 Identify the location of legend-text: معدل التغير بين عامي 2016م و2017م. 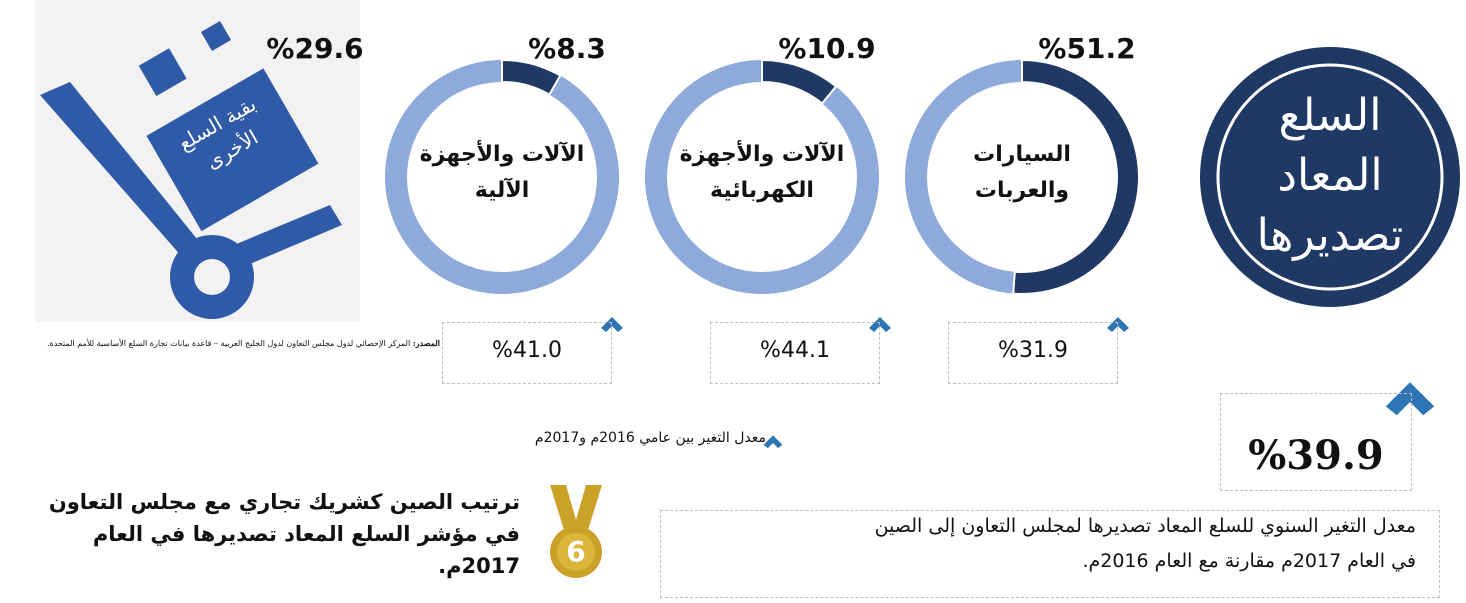
(650, 438).